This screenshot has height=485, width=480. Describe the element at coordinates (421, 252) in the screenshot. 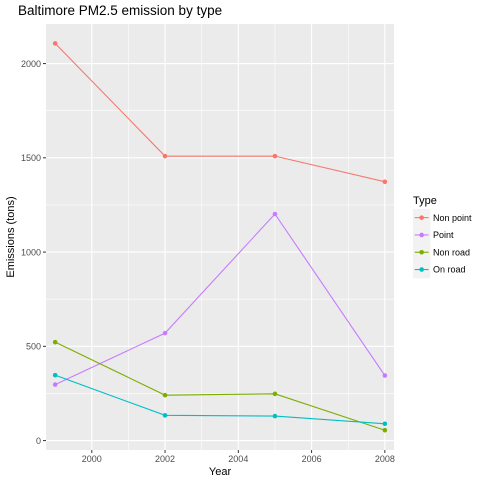

I see `legend-point-non-road` at that location.